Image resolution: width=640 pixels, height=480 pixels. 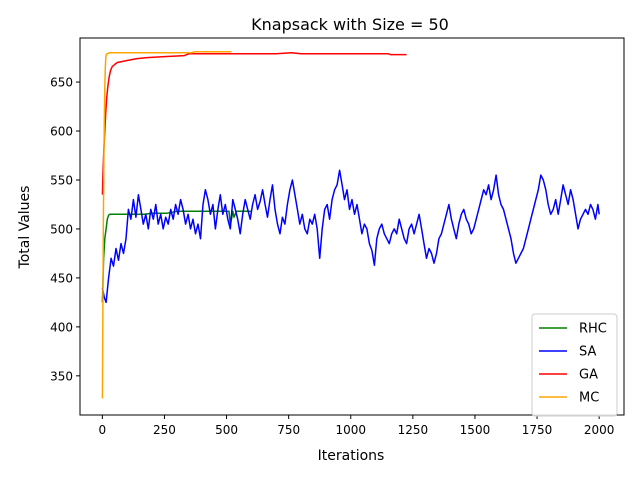 What do you see at coordinates (350, 24) in the screenshot?
I see `chart-title: Knapsack with Size = 50` at bounding box center [350, 24].